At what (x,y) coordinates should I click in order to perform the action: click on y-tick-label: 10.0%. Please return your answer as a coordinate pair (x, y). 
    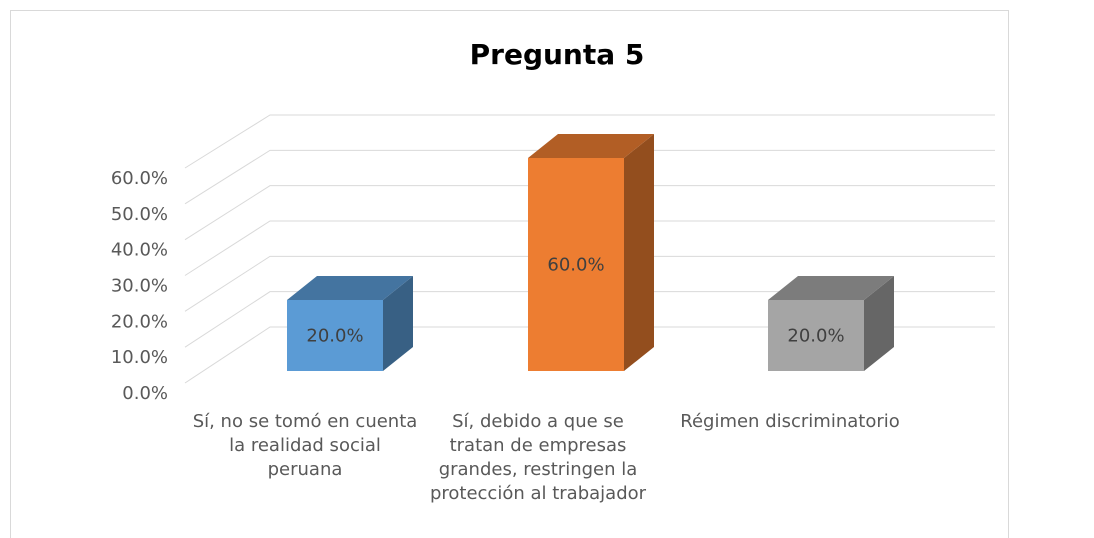
    Looking at the image, I should click on (139, 357).